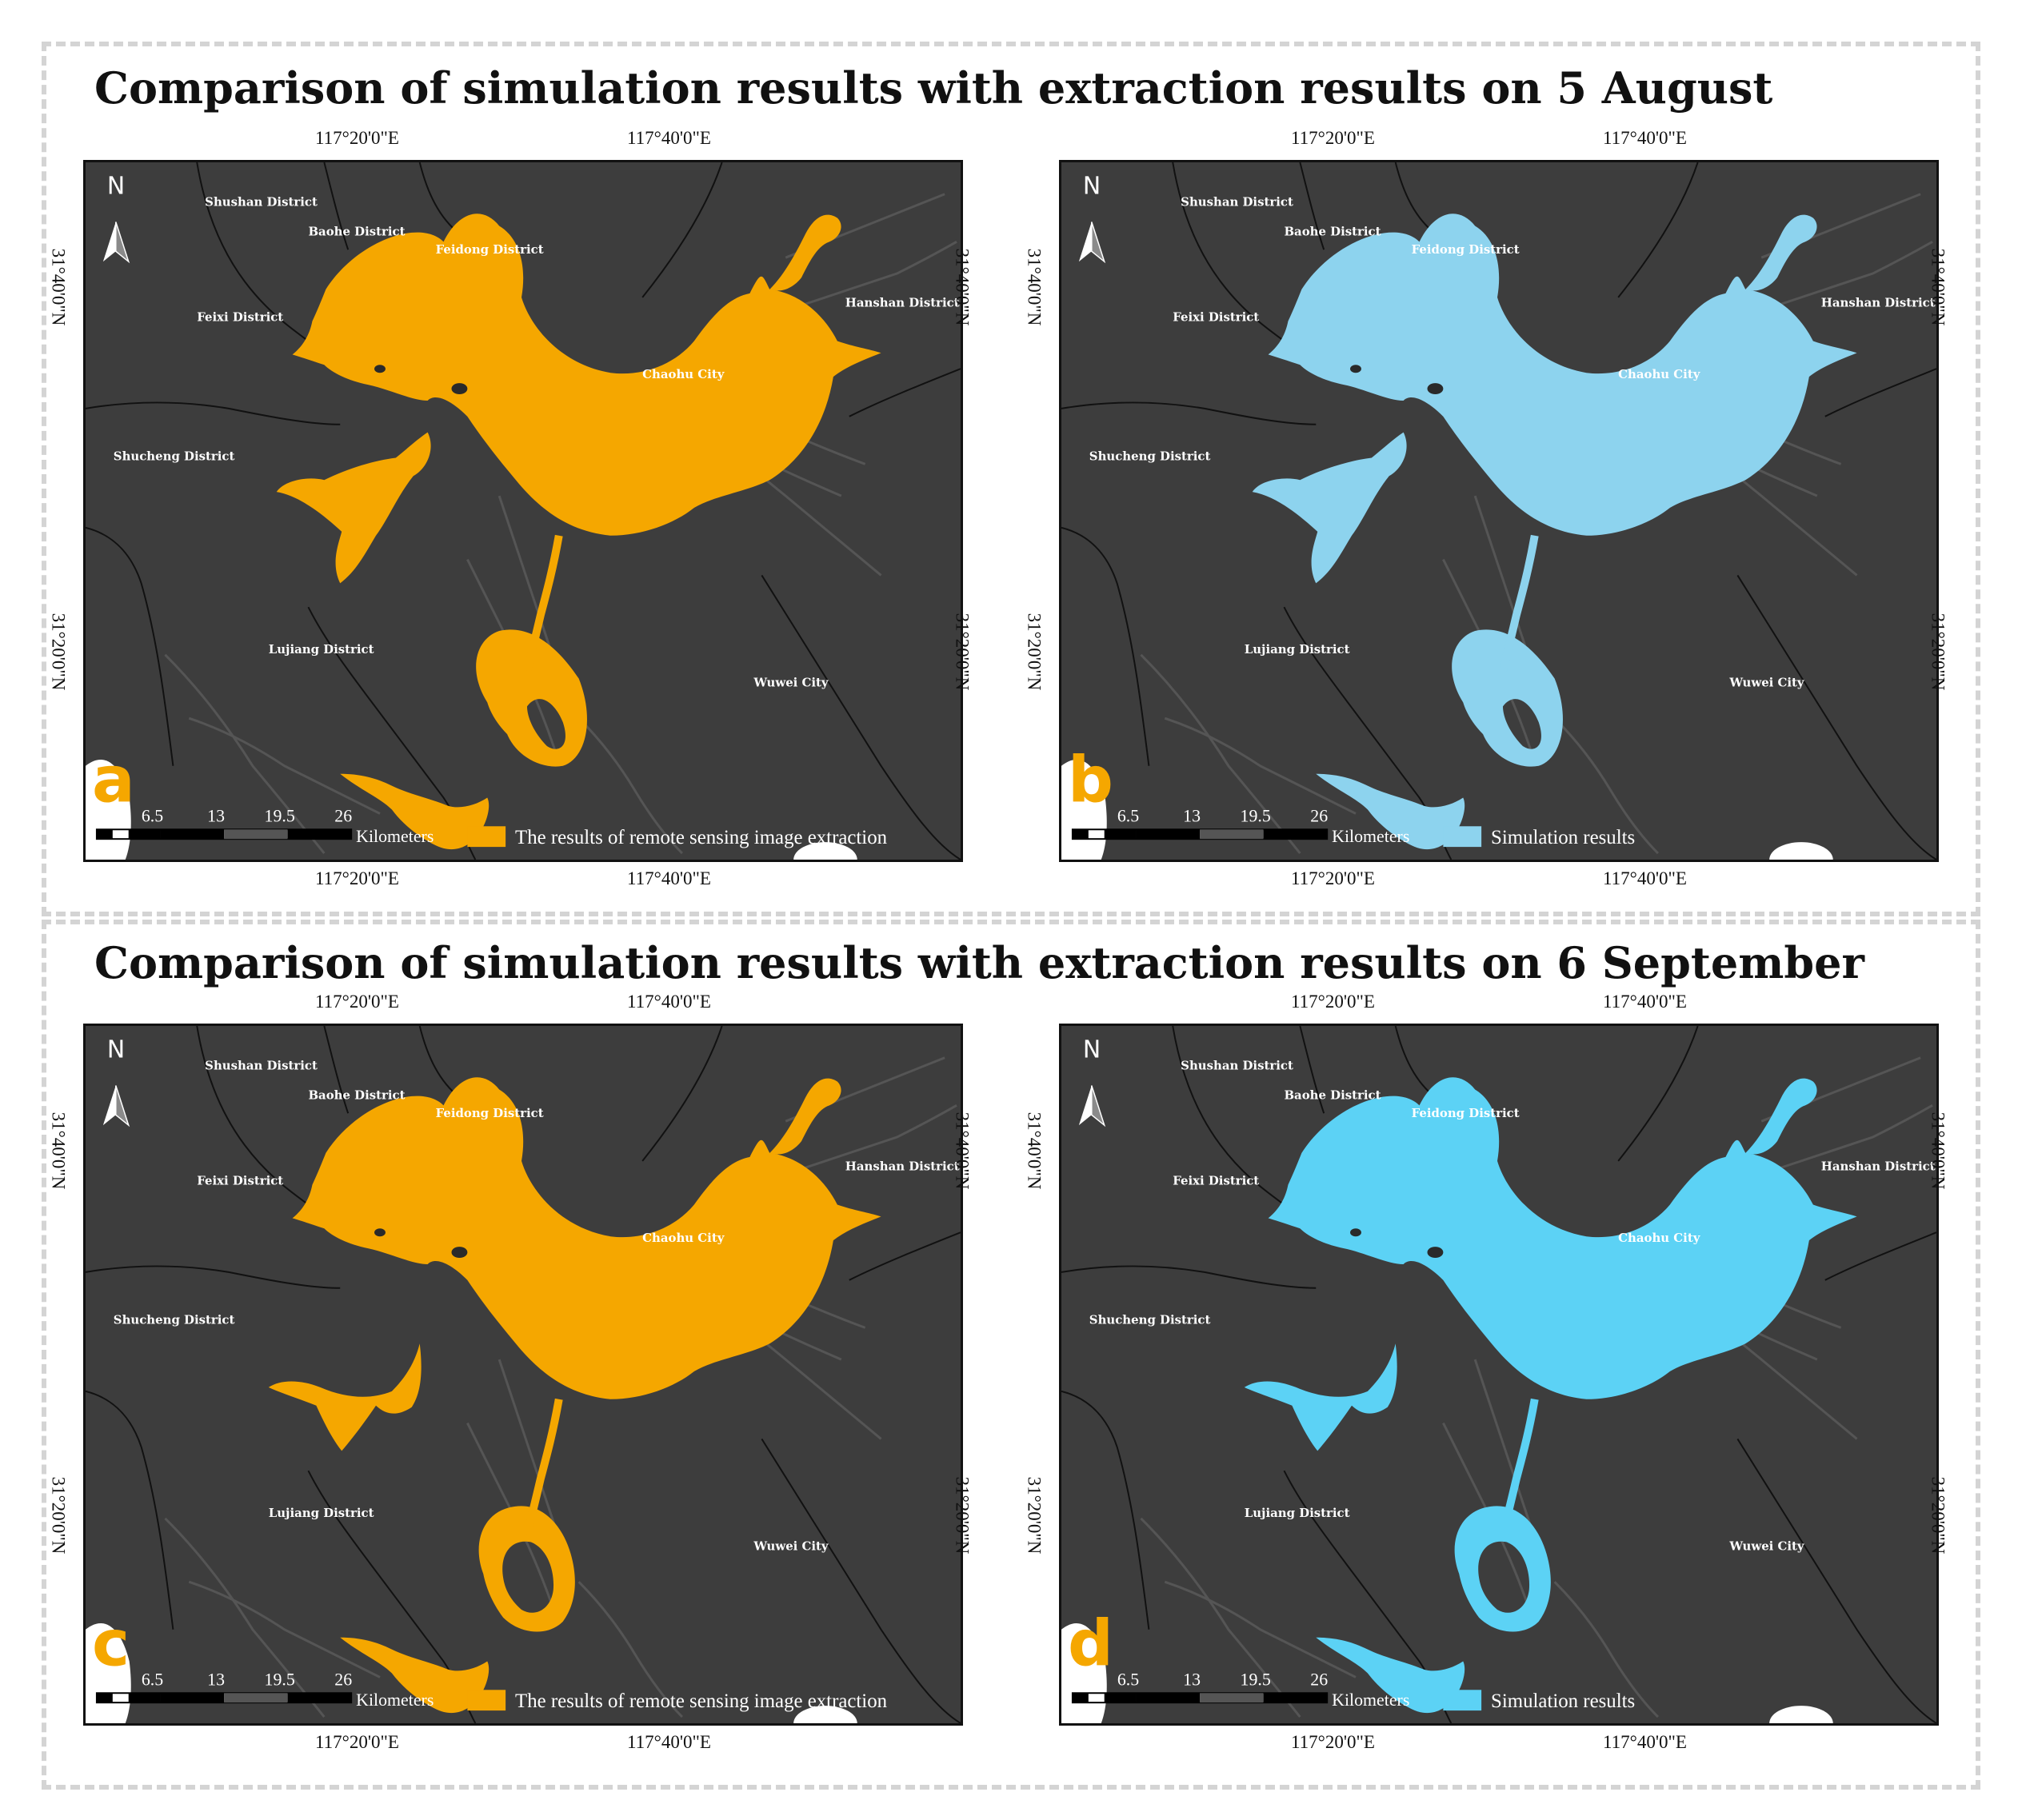 The height and width of the screenshot is (1820, 2022). I want to click on label-wuwei-city: Wuwei City, so click(791, 682).